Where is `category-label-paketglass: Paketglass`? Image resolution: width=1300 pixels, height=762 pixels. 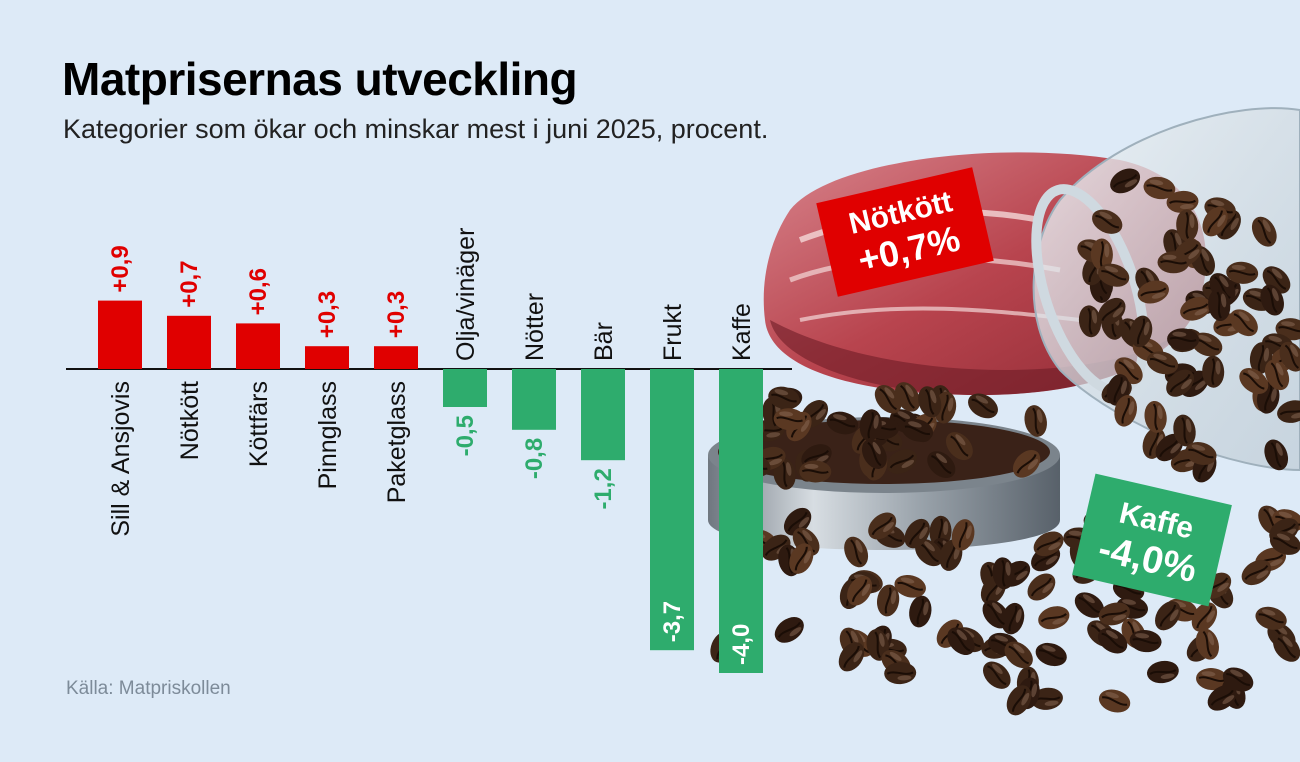
category-label-paketglass: Paketglass is located at coordinates (397, 442).